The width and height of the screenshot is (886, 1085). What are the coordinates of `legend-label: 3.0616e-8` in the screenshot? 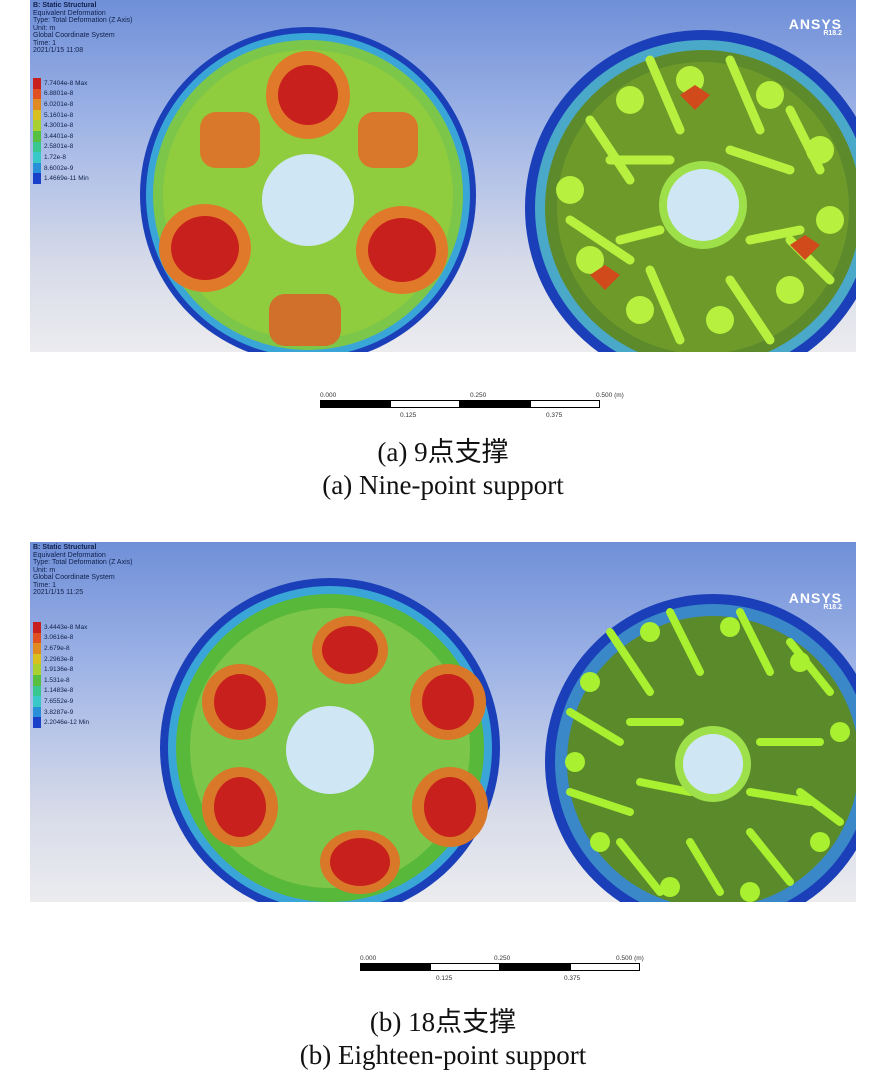 It's located at (59, 638).